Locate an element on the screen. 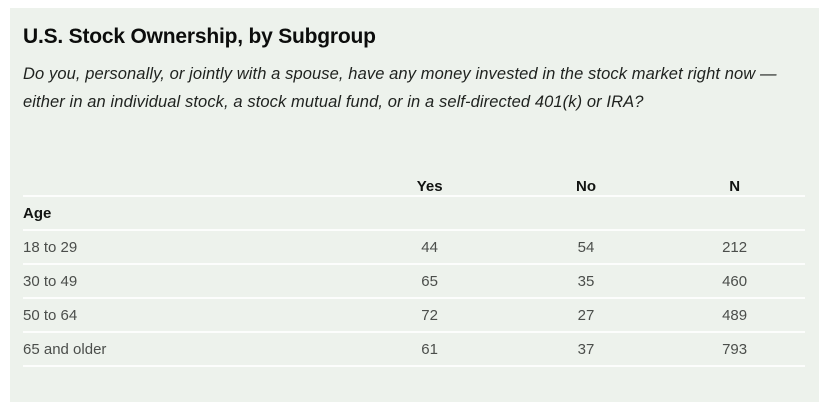 This screenshot has width=828, height=402. cell-yes: 61 is located at coordinates (429, 349).